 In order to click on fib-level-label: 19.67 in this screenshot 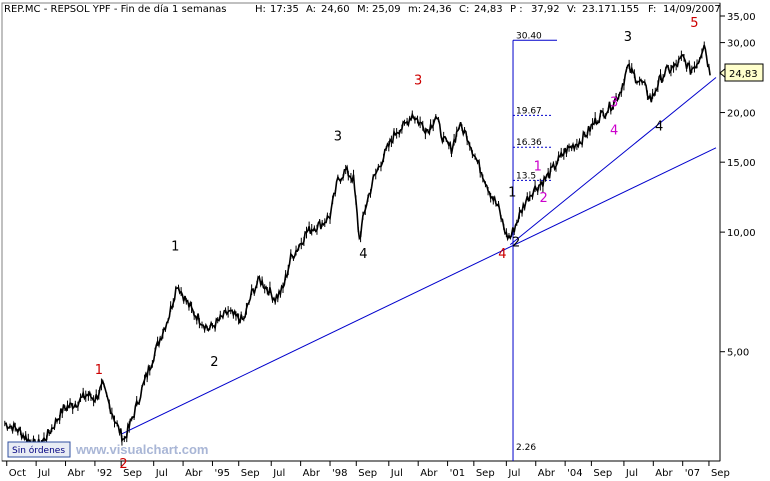, I will do `click(529, 111)`.